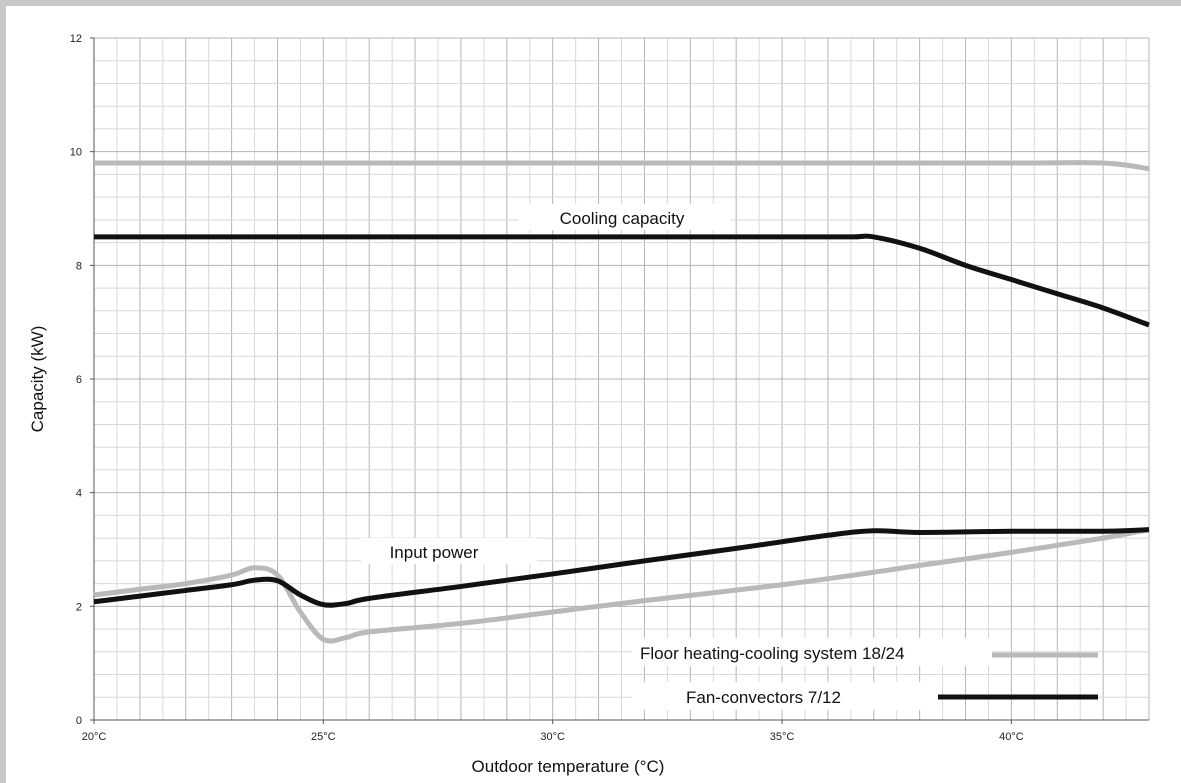 The image size is (1181, 783). Describe the element at coordinates (434, 552) in the screenshot. I see `anno-input-power: Input power` at that location.